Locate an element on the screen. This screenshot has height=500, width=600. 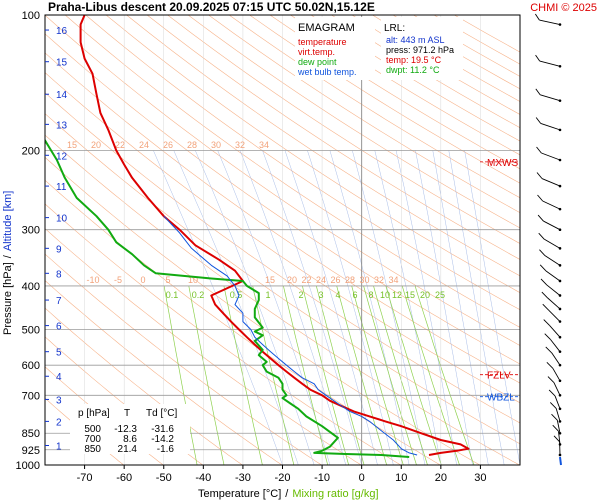
wind-barb-dot is located at coordinates (560, 24).